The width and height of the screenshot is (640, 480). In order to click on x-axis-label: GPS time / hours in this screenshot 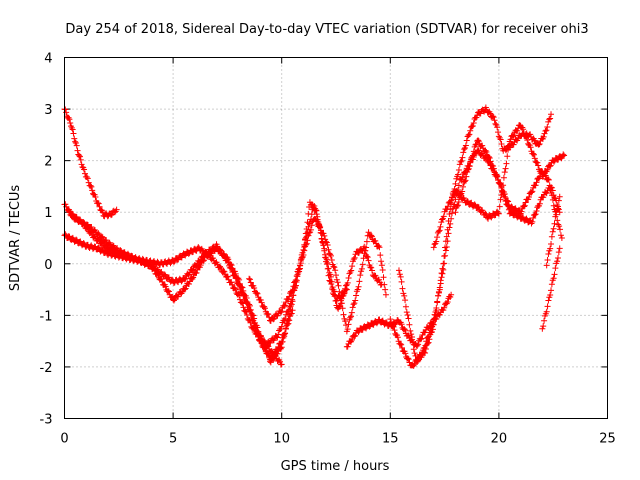, I will do `click(335, 466)`.